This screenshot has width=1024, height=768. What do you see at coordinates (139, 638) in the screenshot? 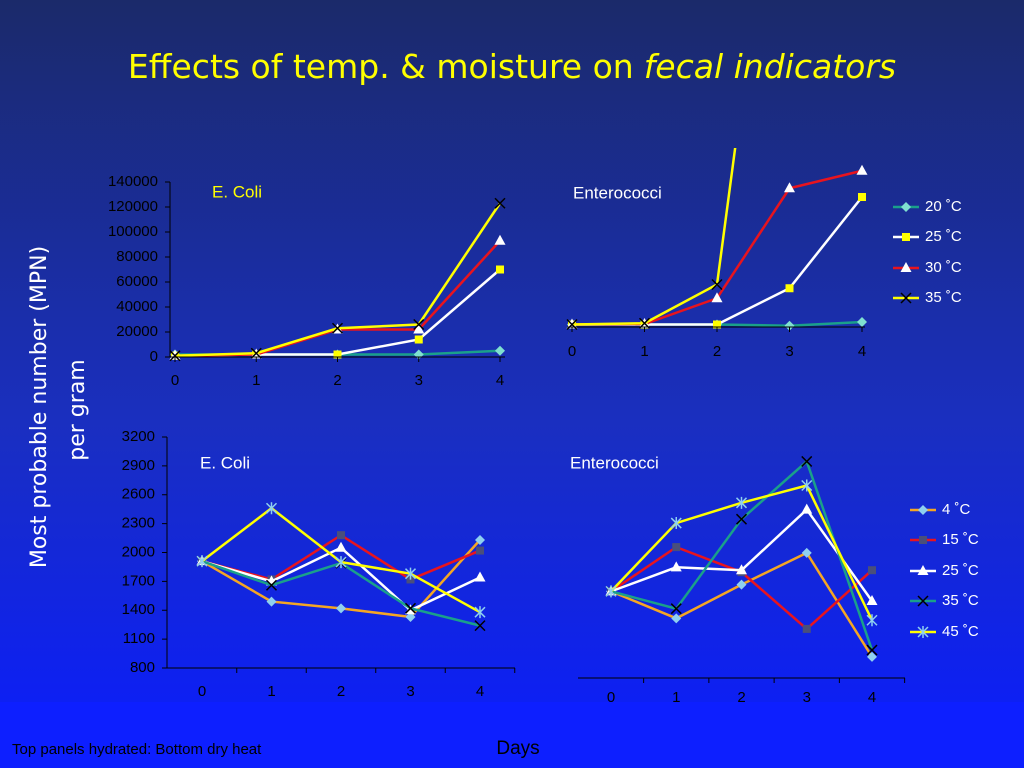
I see `y-tick-label: 1100` at bounding box center [139, 638].